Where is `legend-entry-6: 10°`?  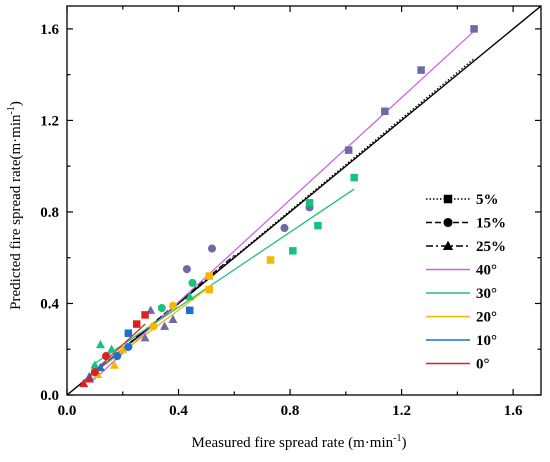
legend-entry-6: 10° is located at coordinates (461, 341).